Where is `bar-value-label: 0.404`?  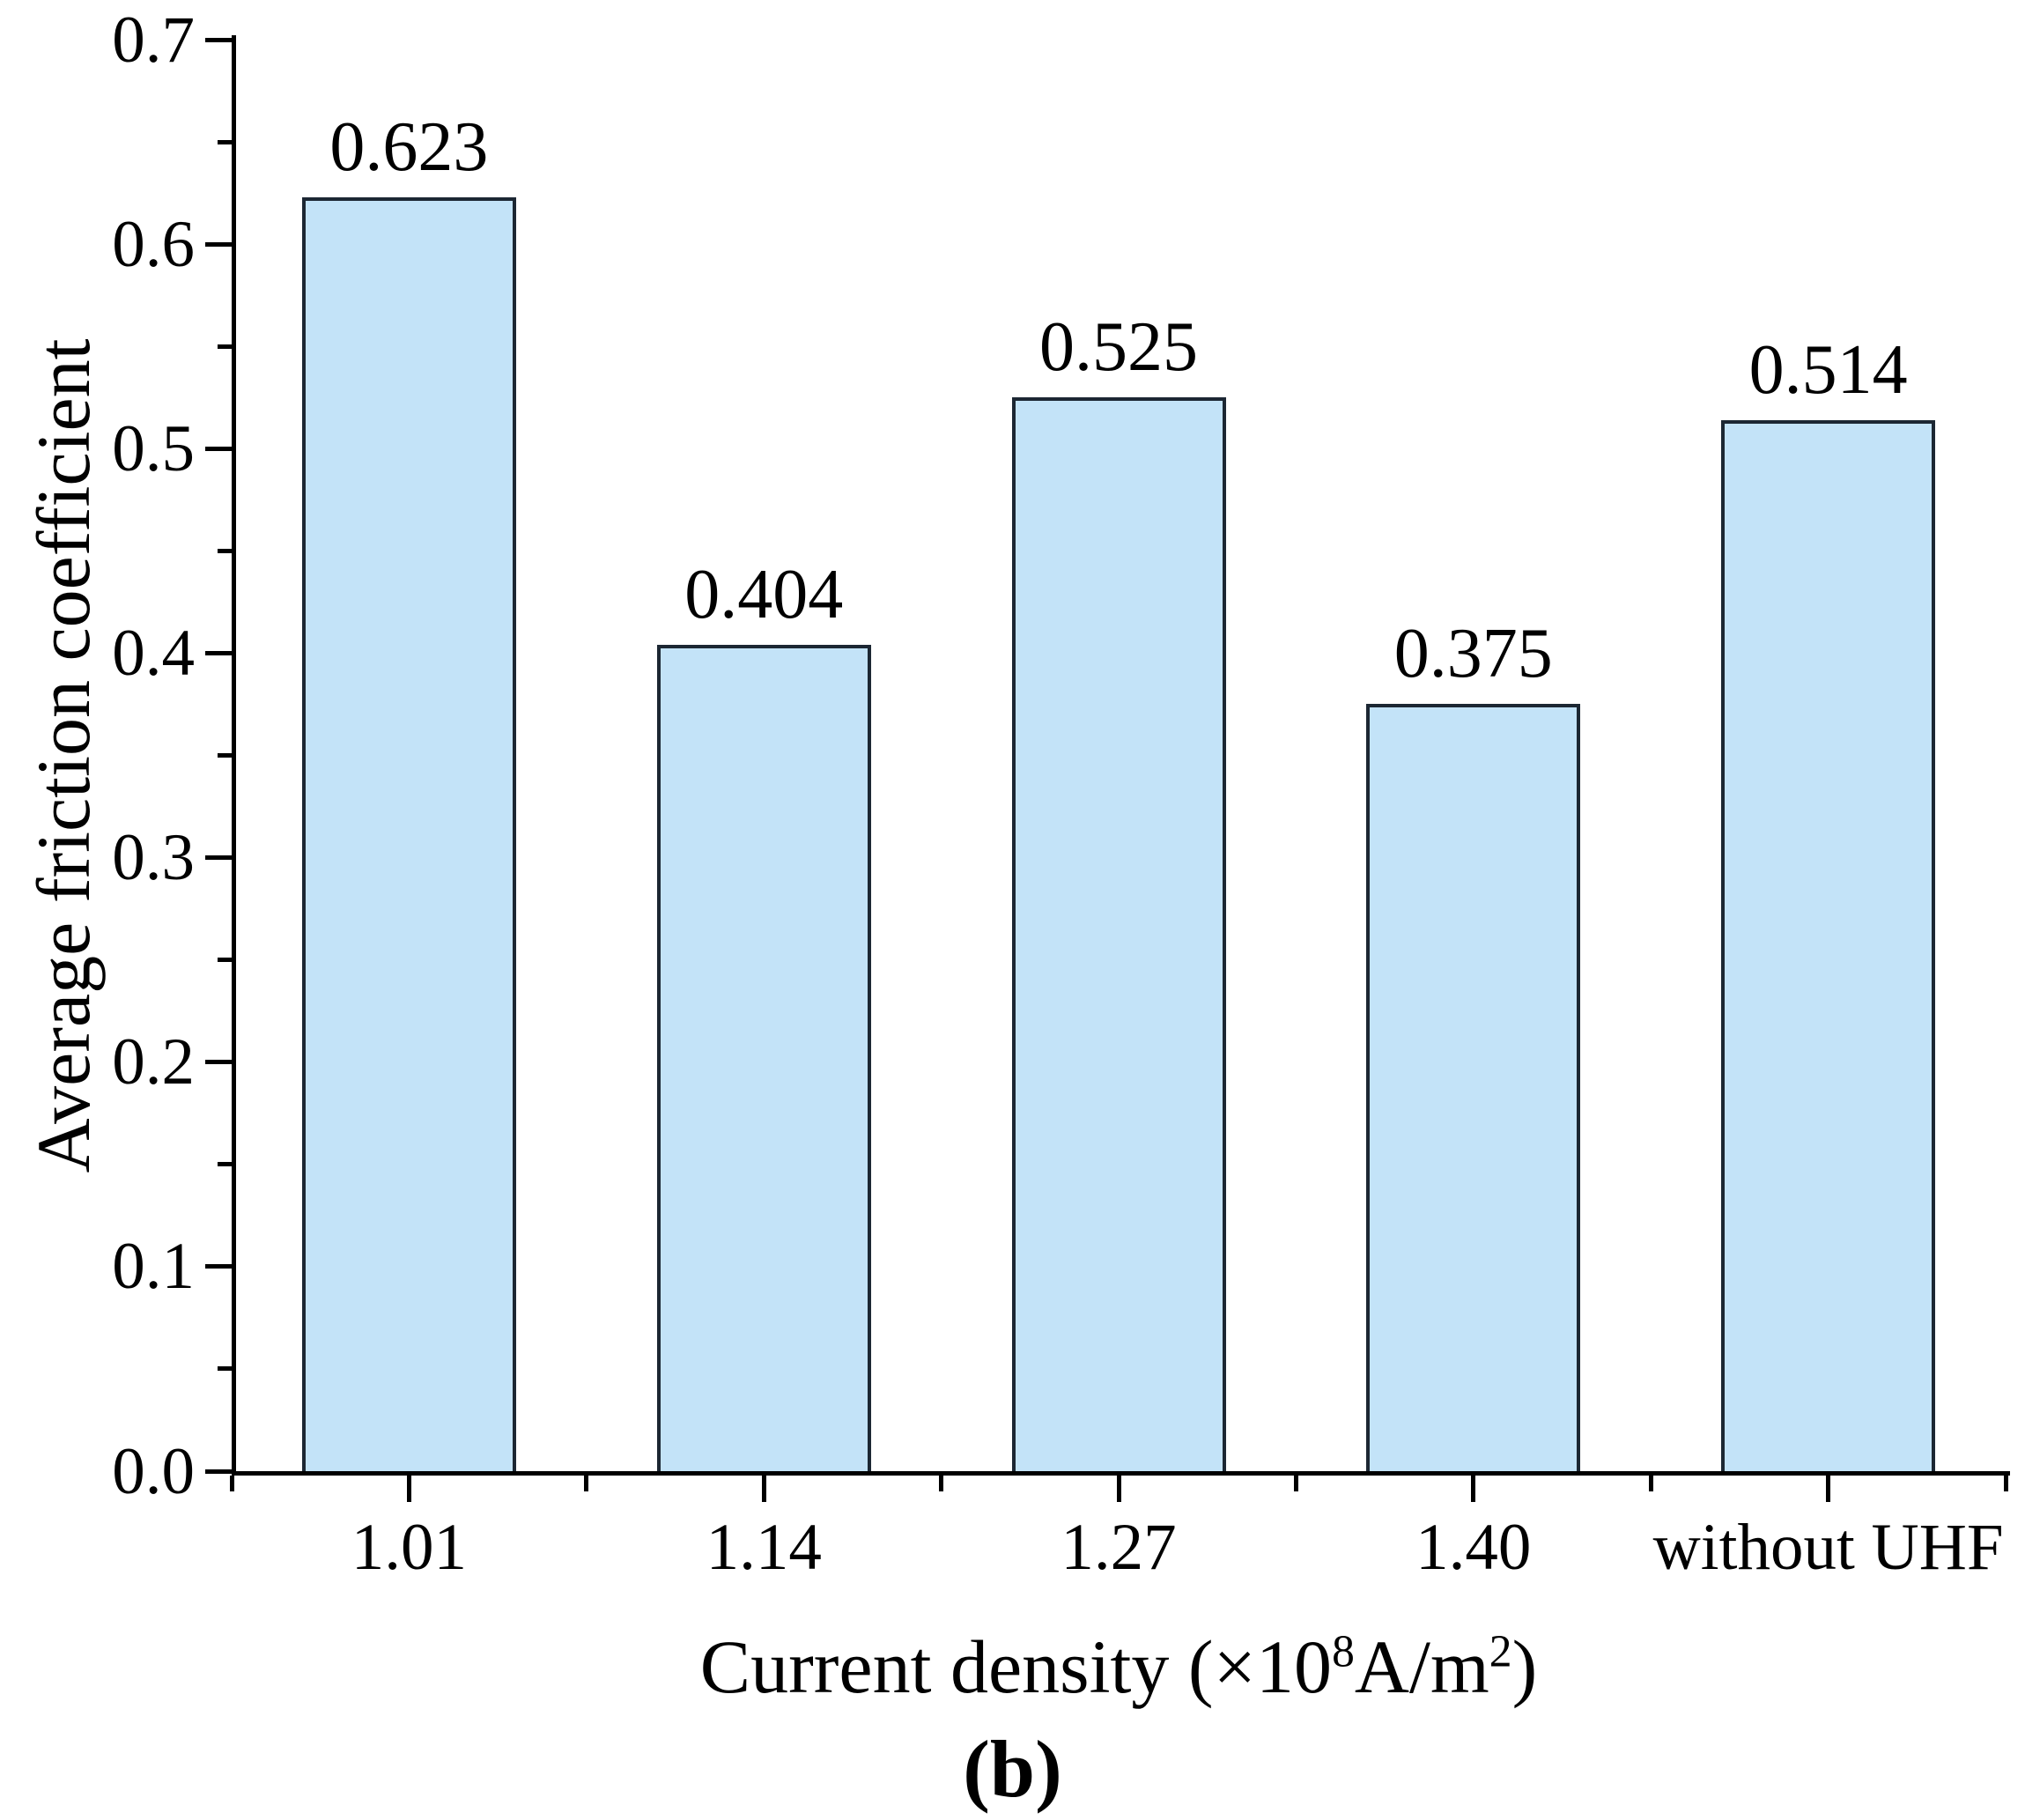 bar-value-label: 0.404 is located at coordinates (764, 595).